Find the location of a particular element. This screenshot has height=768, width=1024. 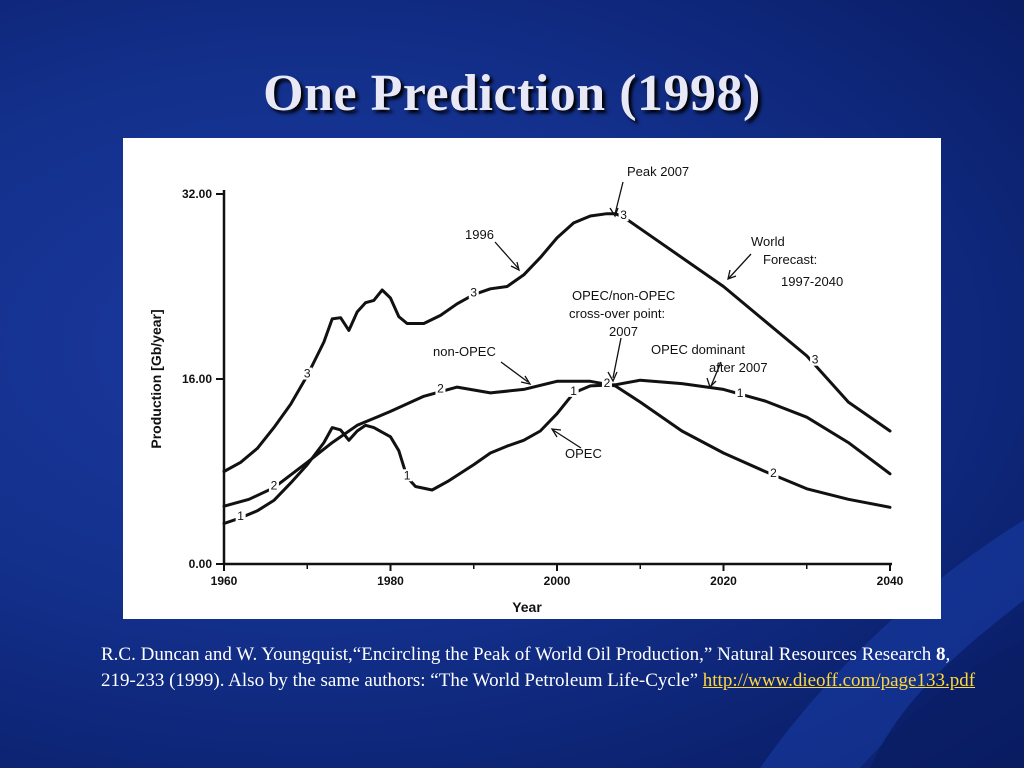

citation-volume: 8 is located at coordinates (941, 654).